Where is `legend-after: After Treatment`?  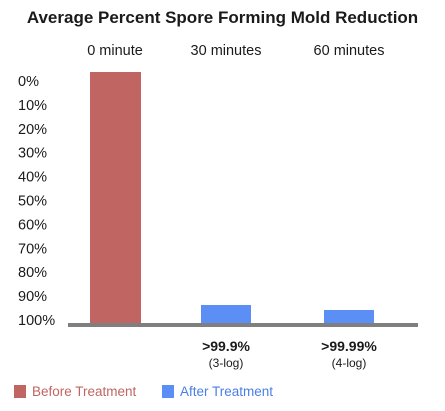 legend-after: After Treatment is located at coordinates (217, 391).